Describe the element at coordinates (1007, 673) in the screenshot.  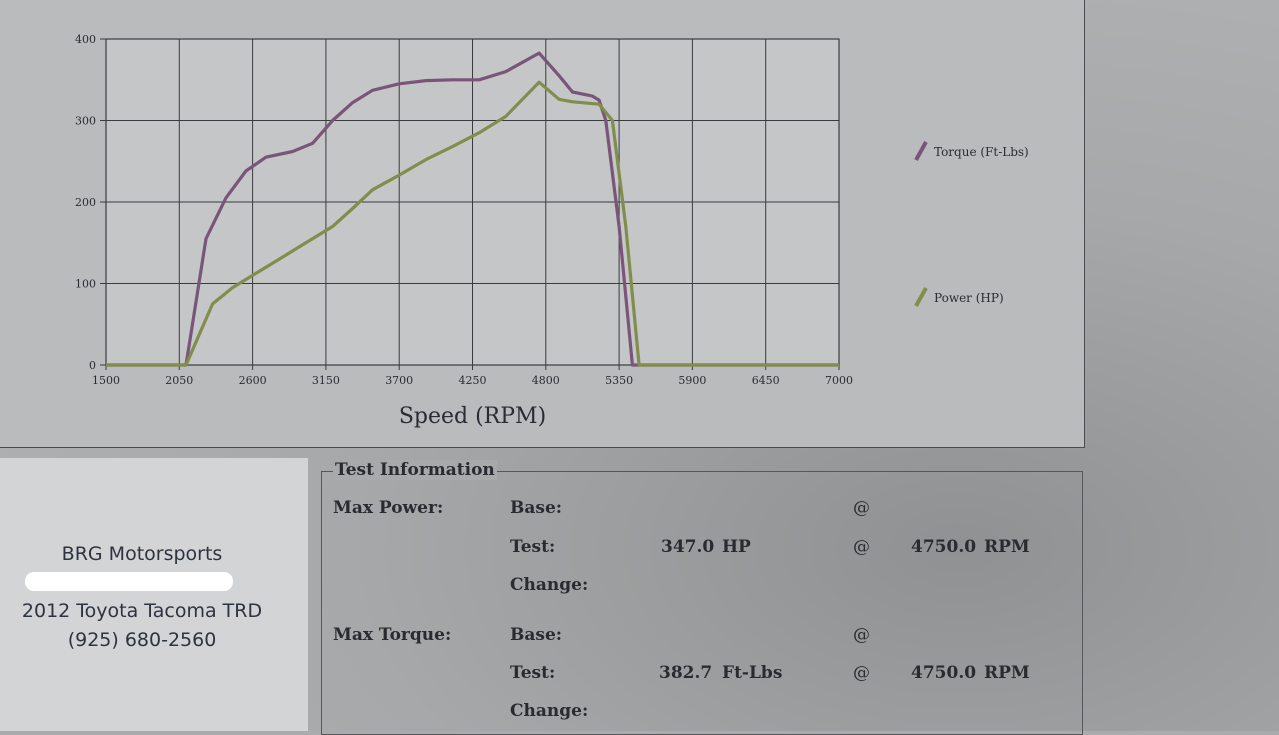
I see `max-torque-rpm-unit: RPM` at that location.